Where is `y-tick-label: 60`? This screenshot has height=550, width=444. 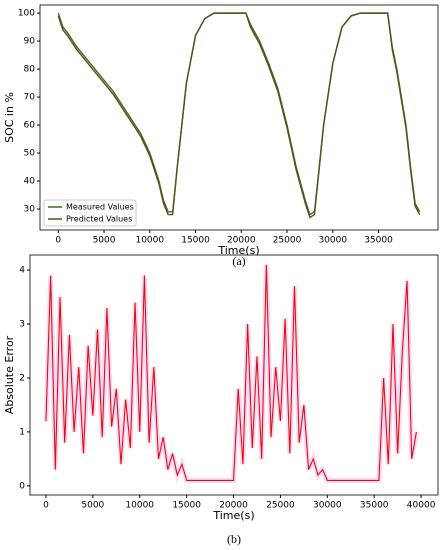
y-tick-label: 60 is located at coordinates (30, 126).